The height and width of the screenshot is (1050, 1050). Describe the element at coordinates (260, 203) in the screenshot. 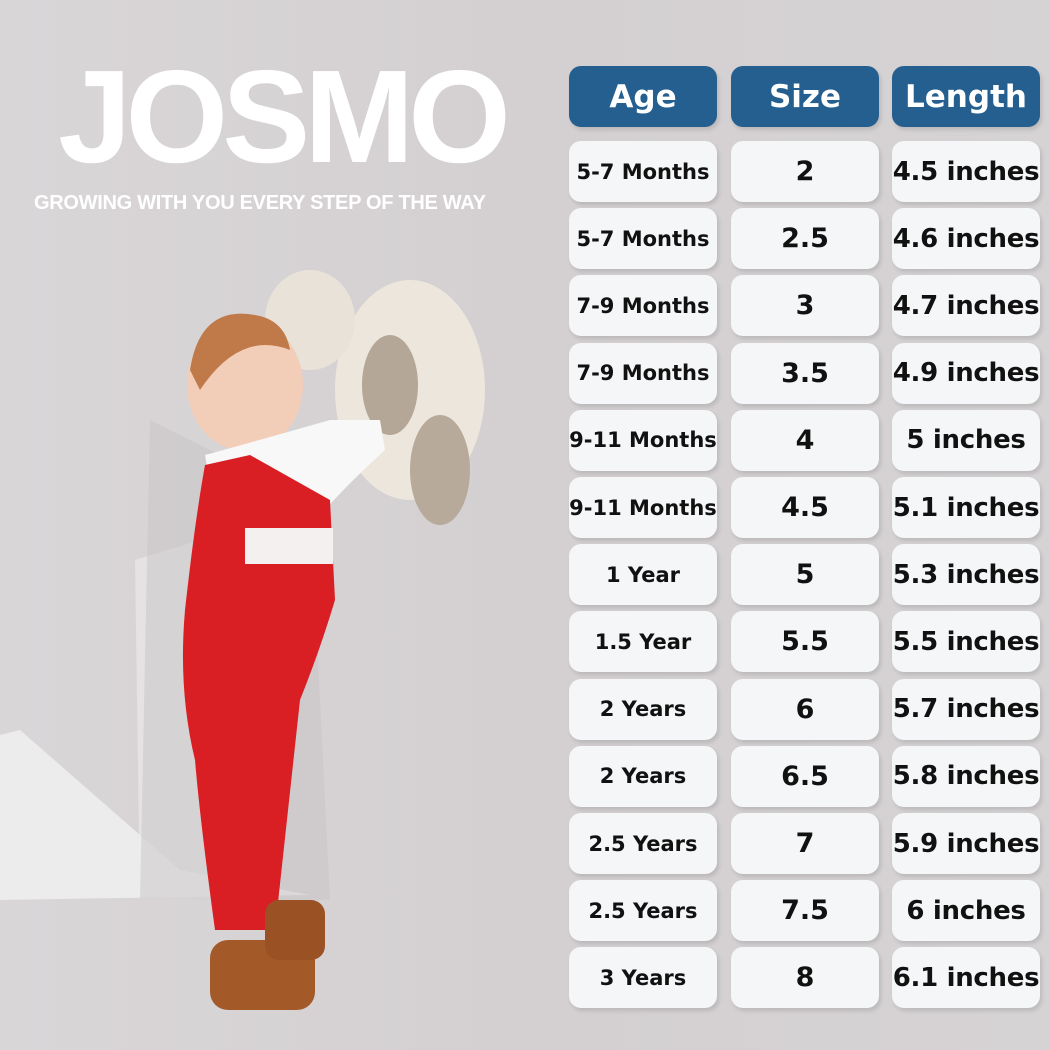

I see `brand-tagline: GROWING WITH YOU EVERY STEP OF THE WAY` at that location.